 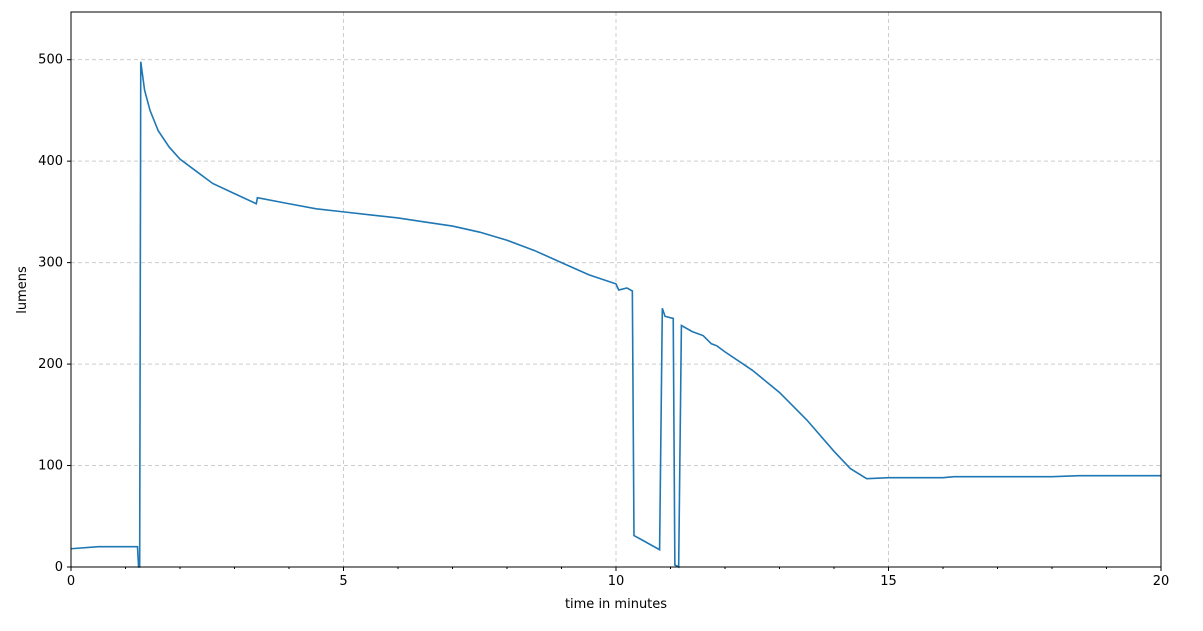 What do you see at coordinates (22, 290) in the screenshot?
I see `y-axis-label: lumens` at bounding box center [22, 290].